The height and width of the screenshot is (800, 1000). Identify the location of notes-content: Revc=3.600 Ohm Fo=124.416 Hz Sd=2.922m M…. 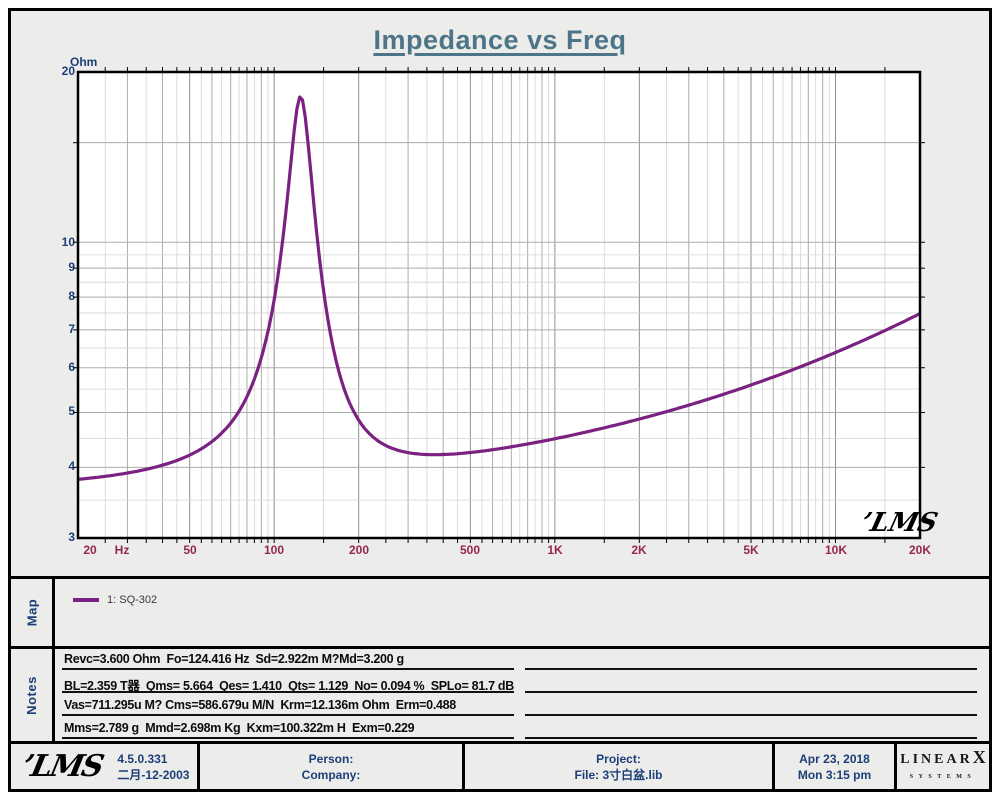
(522, 695).